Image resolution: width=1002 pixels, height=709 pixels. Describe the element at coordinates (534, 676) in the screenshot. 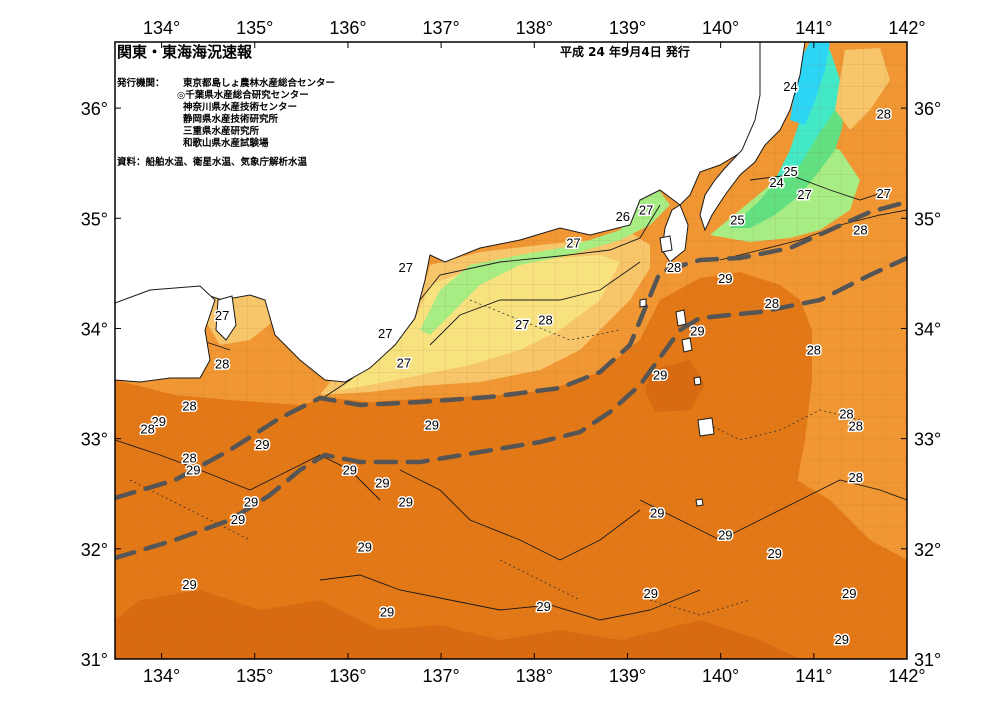

I see `lon-tick-label-bottom: 138°` at that location.